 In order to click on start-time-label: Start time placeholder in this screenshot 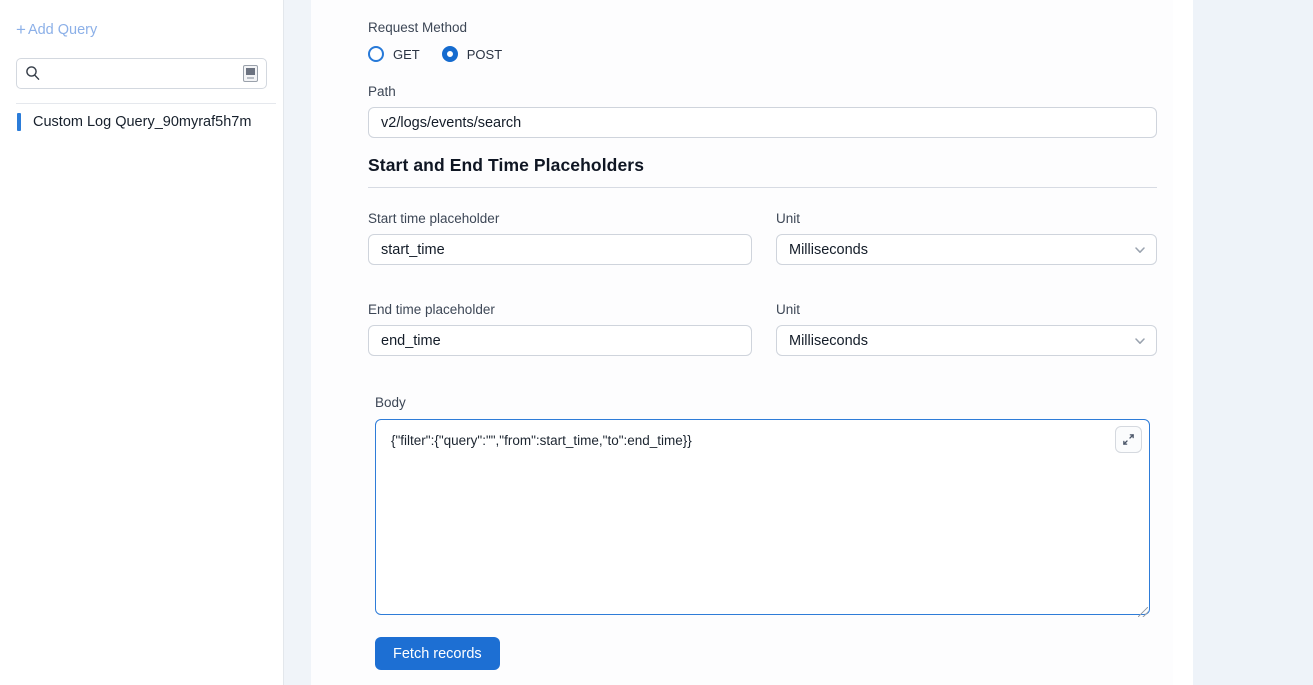, I will do `click(434, 218)`.